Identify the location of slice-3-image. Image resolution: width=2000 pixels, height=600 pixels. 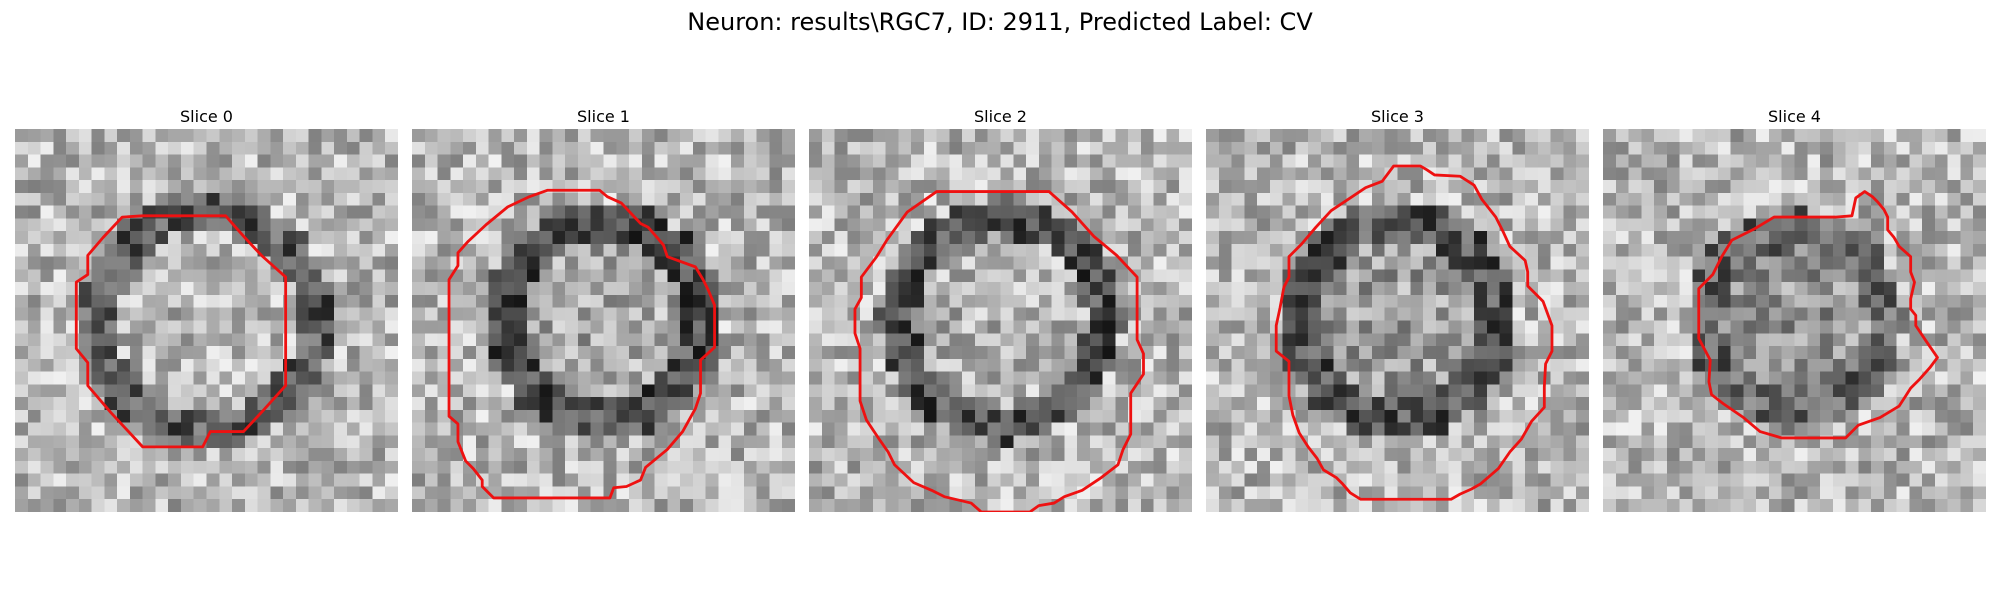
(1397, 320).